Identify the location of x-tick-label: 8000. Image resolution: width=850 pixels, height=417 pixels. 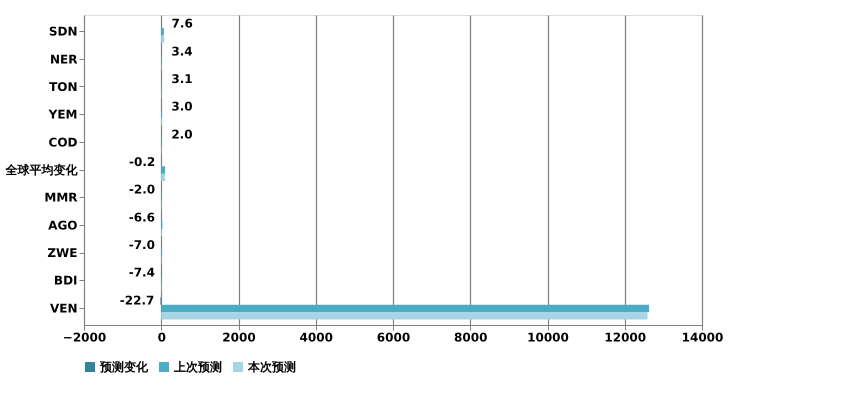
(471, 337).